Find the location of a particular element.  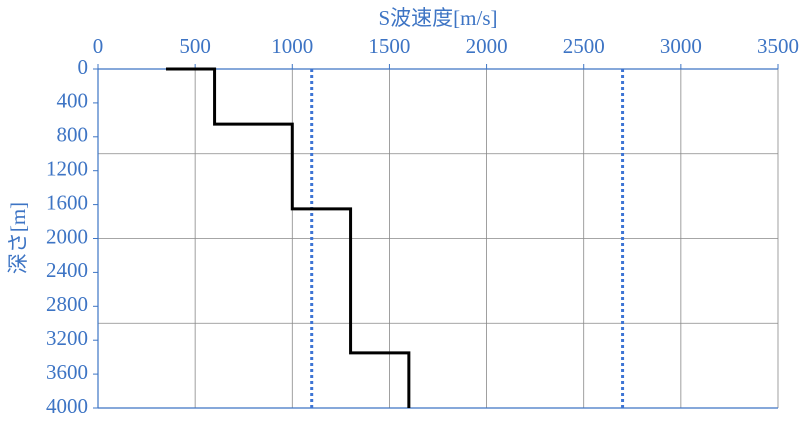

x-tick-label: 1500 is located at coordinates (389, 46).